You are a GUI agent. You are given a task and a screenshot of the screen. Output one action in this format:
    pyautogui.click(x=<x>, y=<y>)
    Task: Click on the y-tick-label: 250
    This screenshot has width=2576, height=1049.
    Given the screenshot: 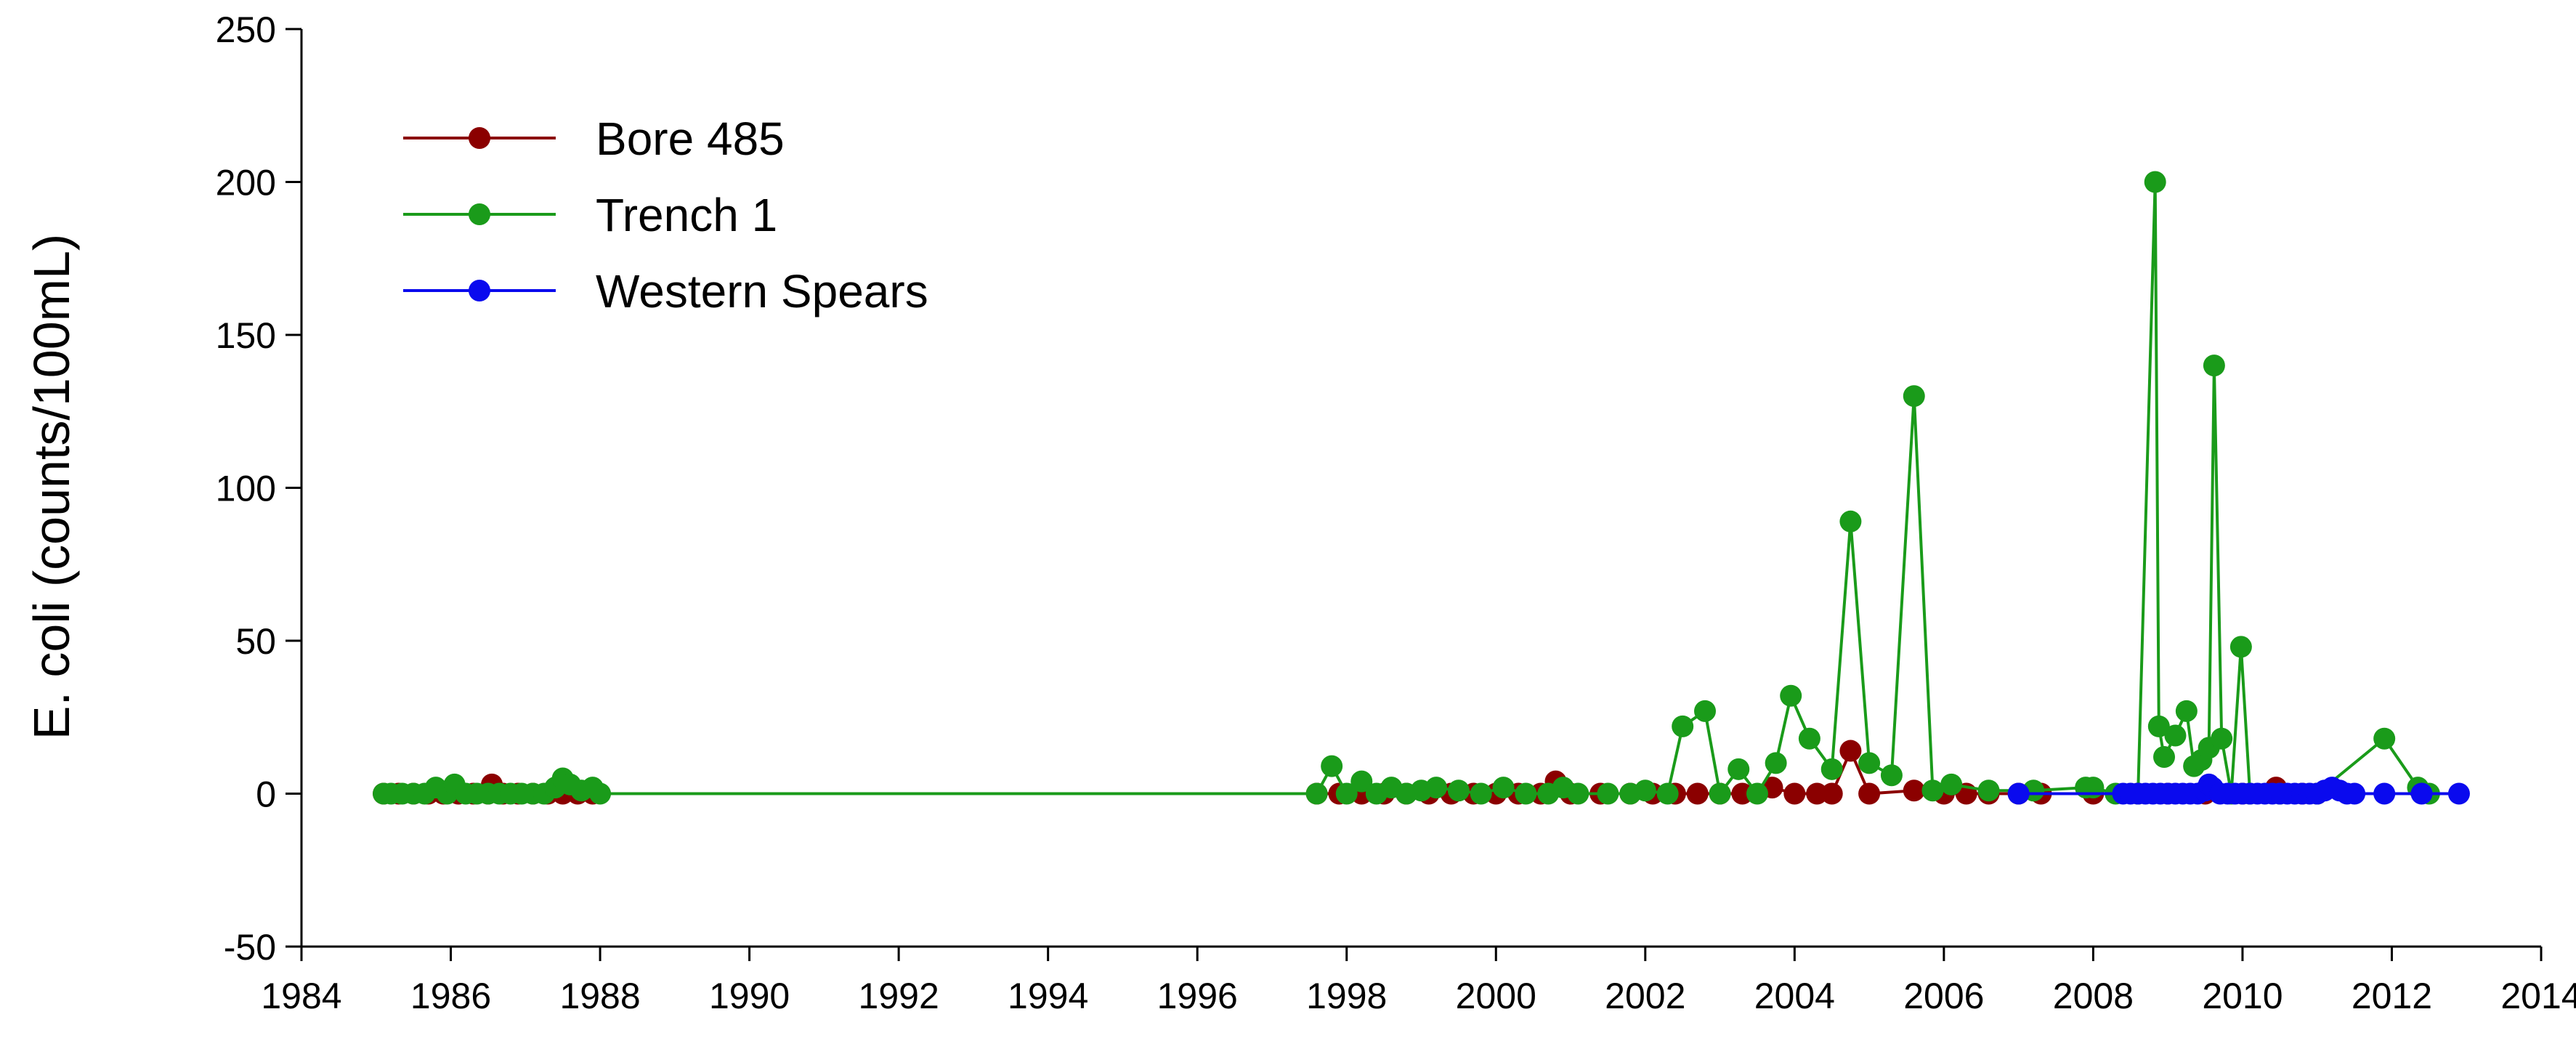 What is the action you would take?
    pyautogui.click(x=246, y=29)
    